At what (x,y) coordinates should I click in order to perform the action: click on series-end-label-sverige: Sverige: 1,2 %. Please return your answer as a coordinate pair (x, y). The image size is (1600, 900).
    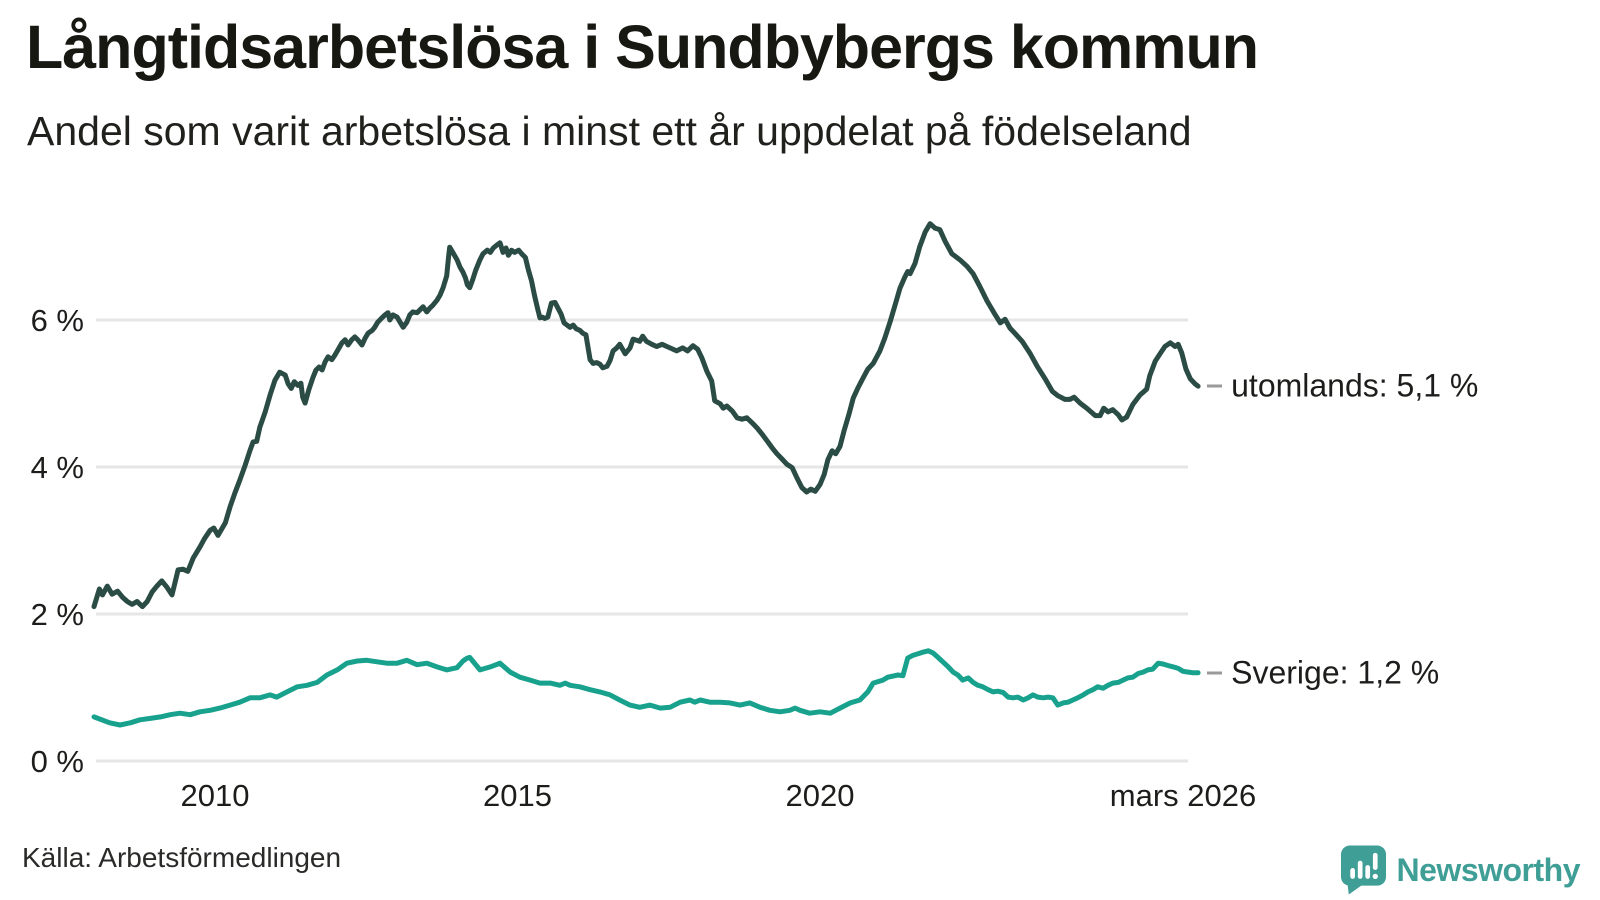
    Looking at the image, I should click on (1323, 672).